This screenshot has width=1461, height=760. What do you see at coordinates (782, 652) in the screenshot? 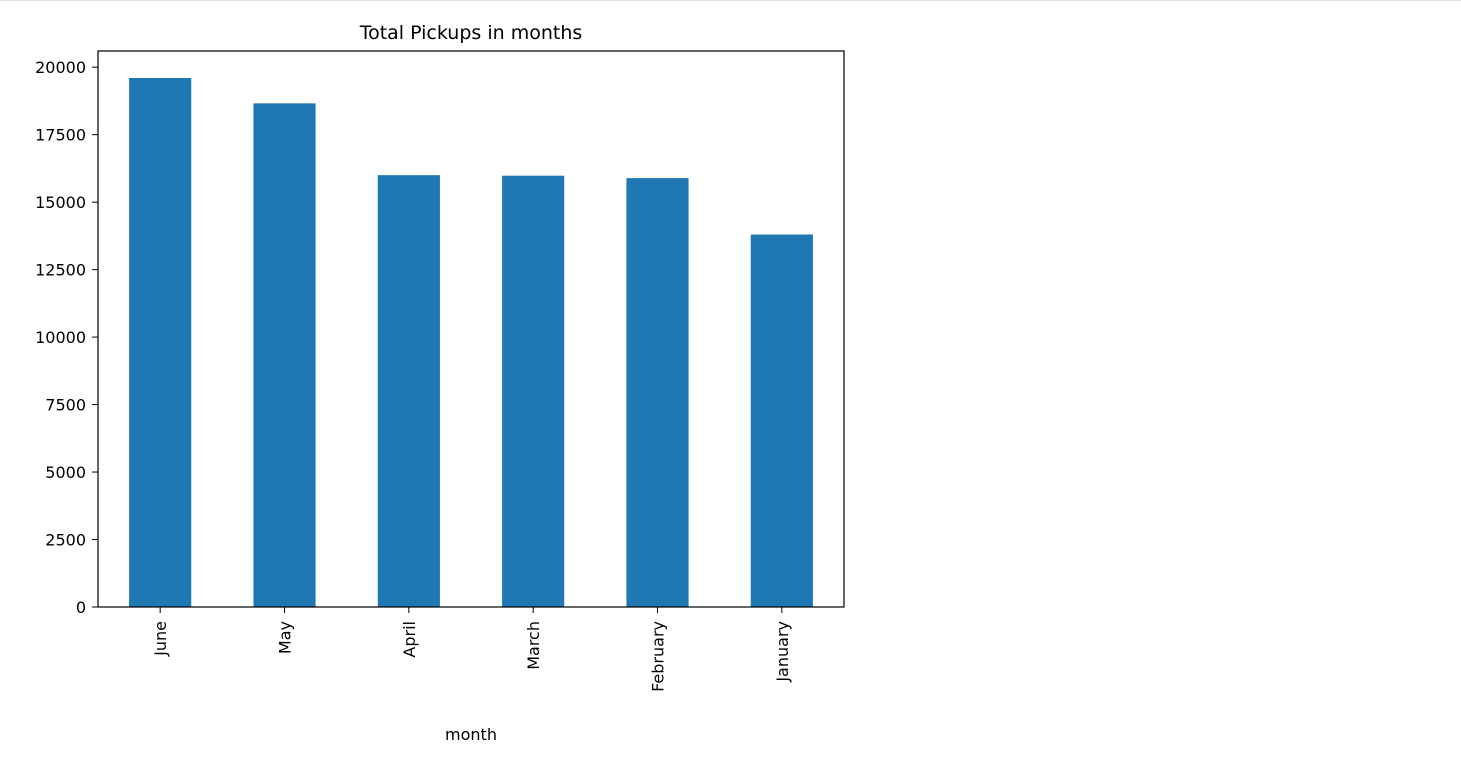
I see `x-tick-label-january: January` at bounding box center [782, 652].